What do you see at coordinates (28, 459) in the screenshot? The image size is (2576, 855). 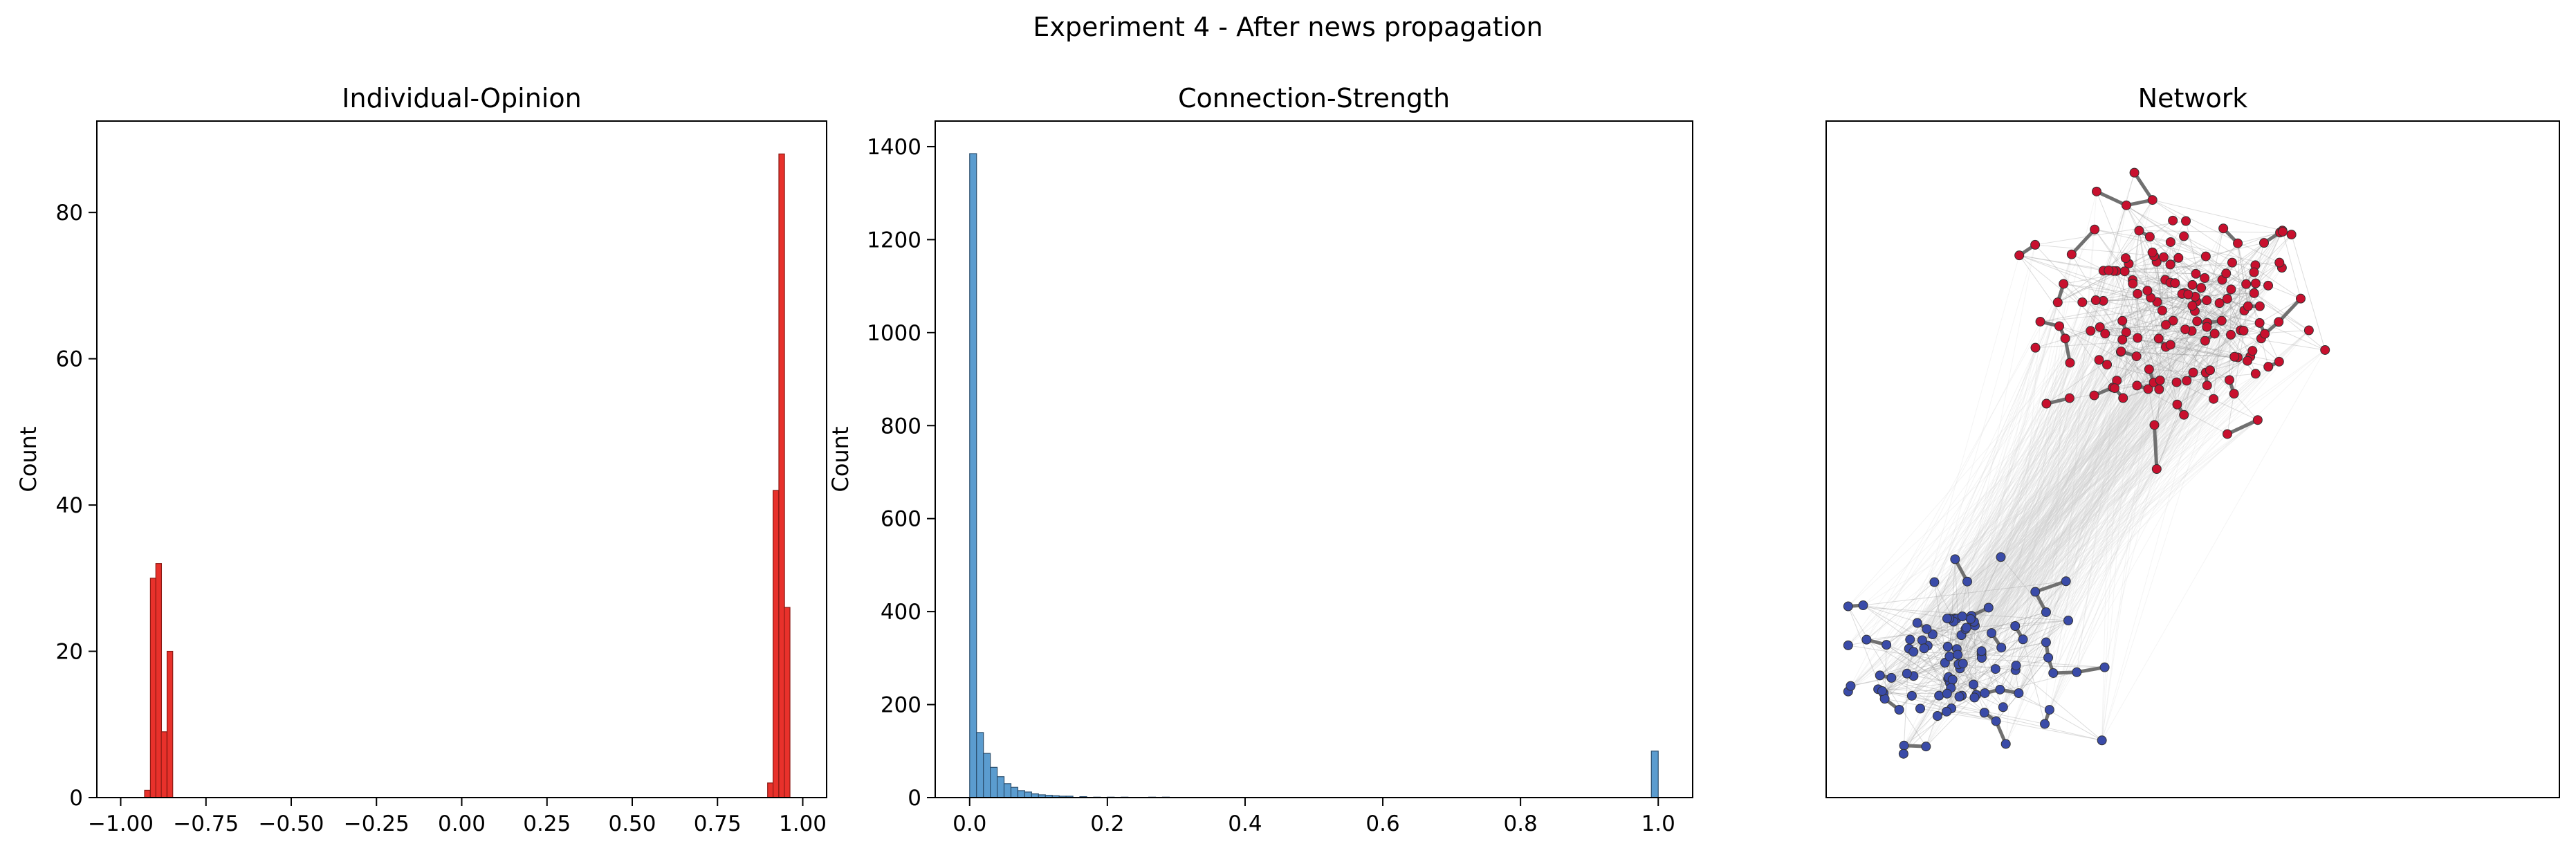 I see `opinion-y-axis-label: Count` at bounding box center [28, 459].